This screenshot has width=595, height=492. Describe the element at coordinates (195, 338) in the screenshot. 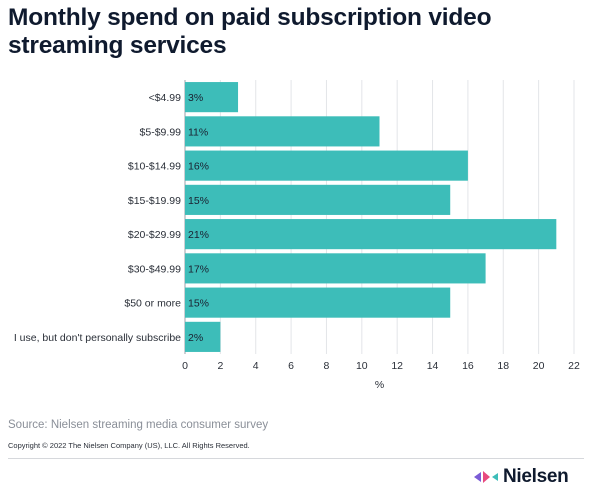

I see `data-label-7: 2%` at that location.